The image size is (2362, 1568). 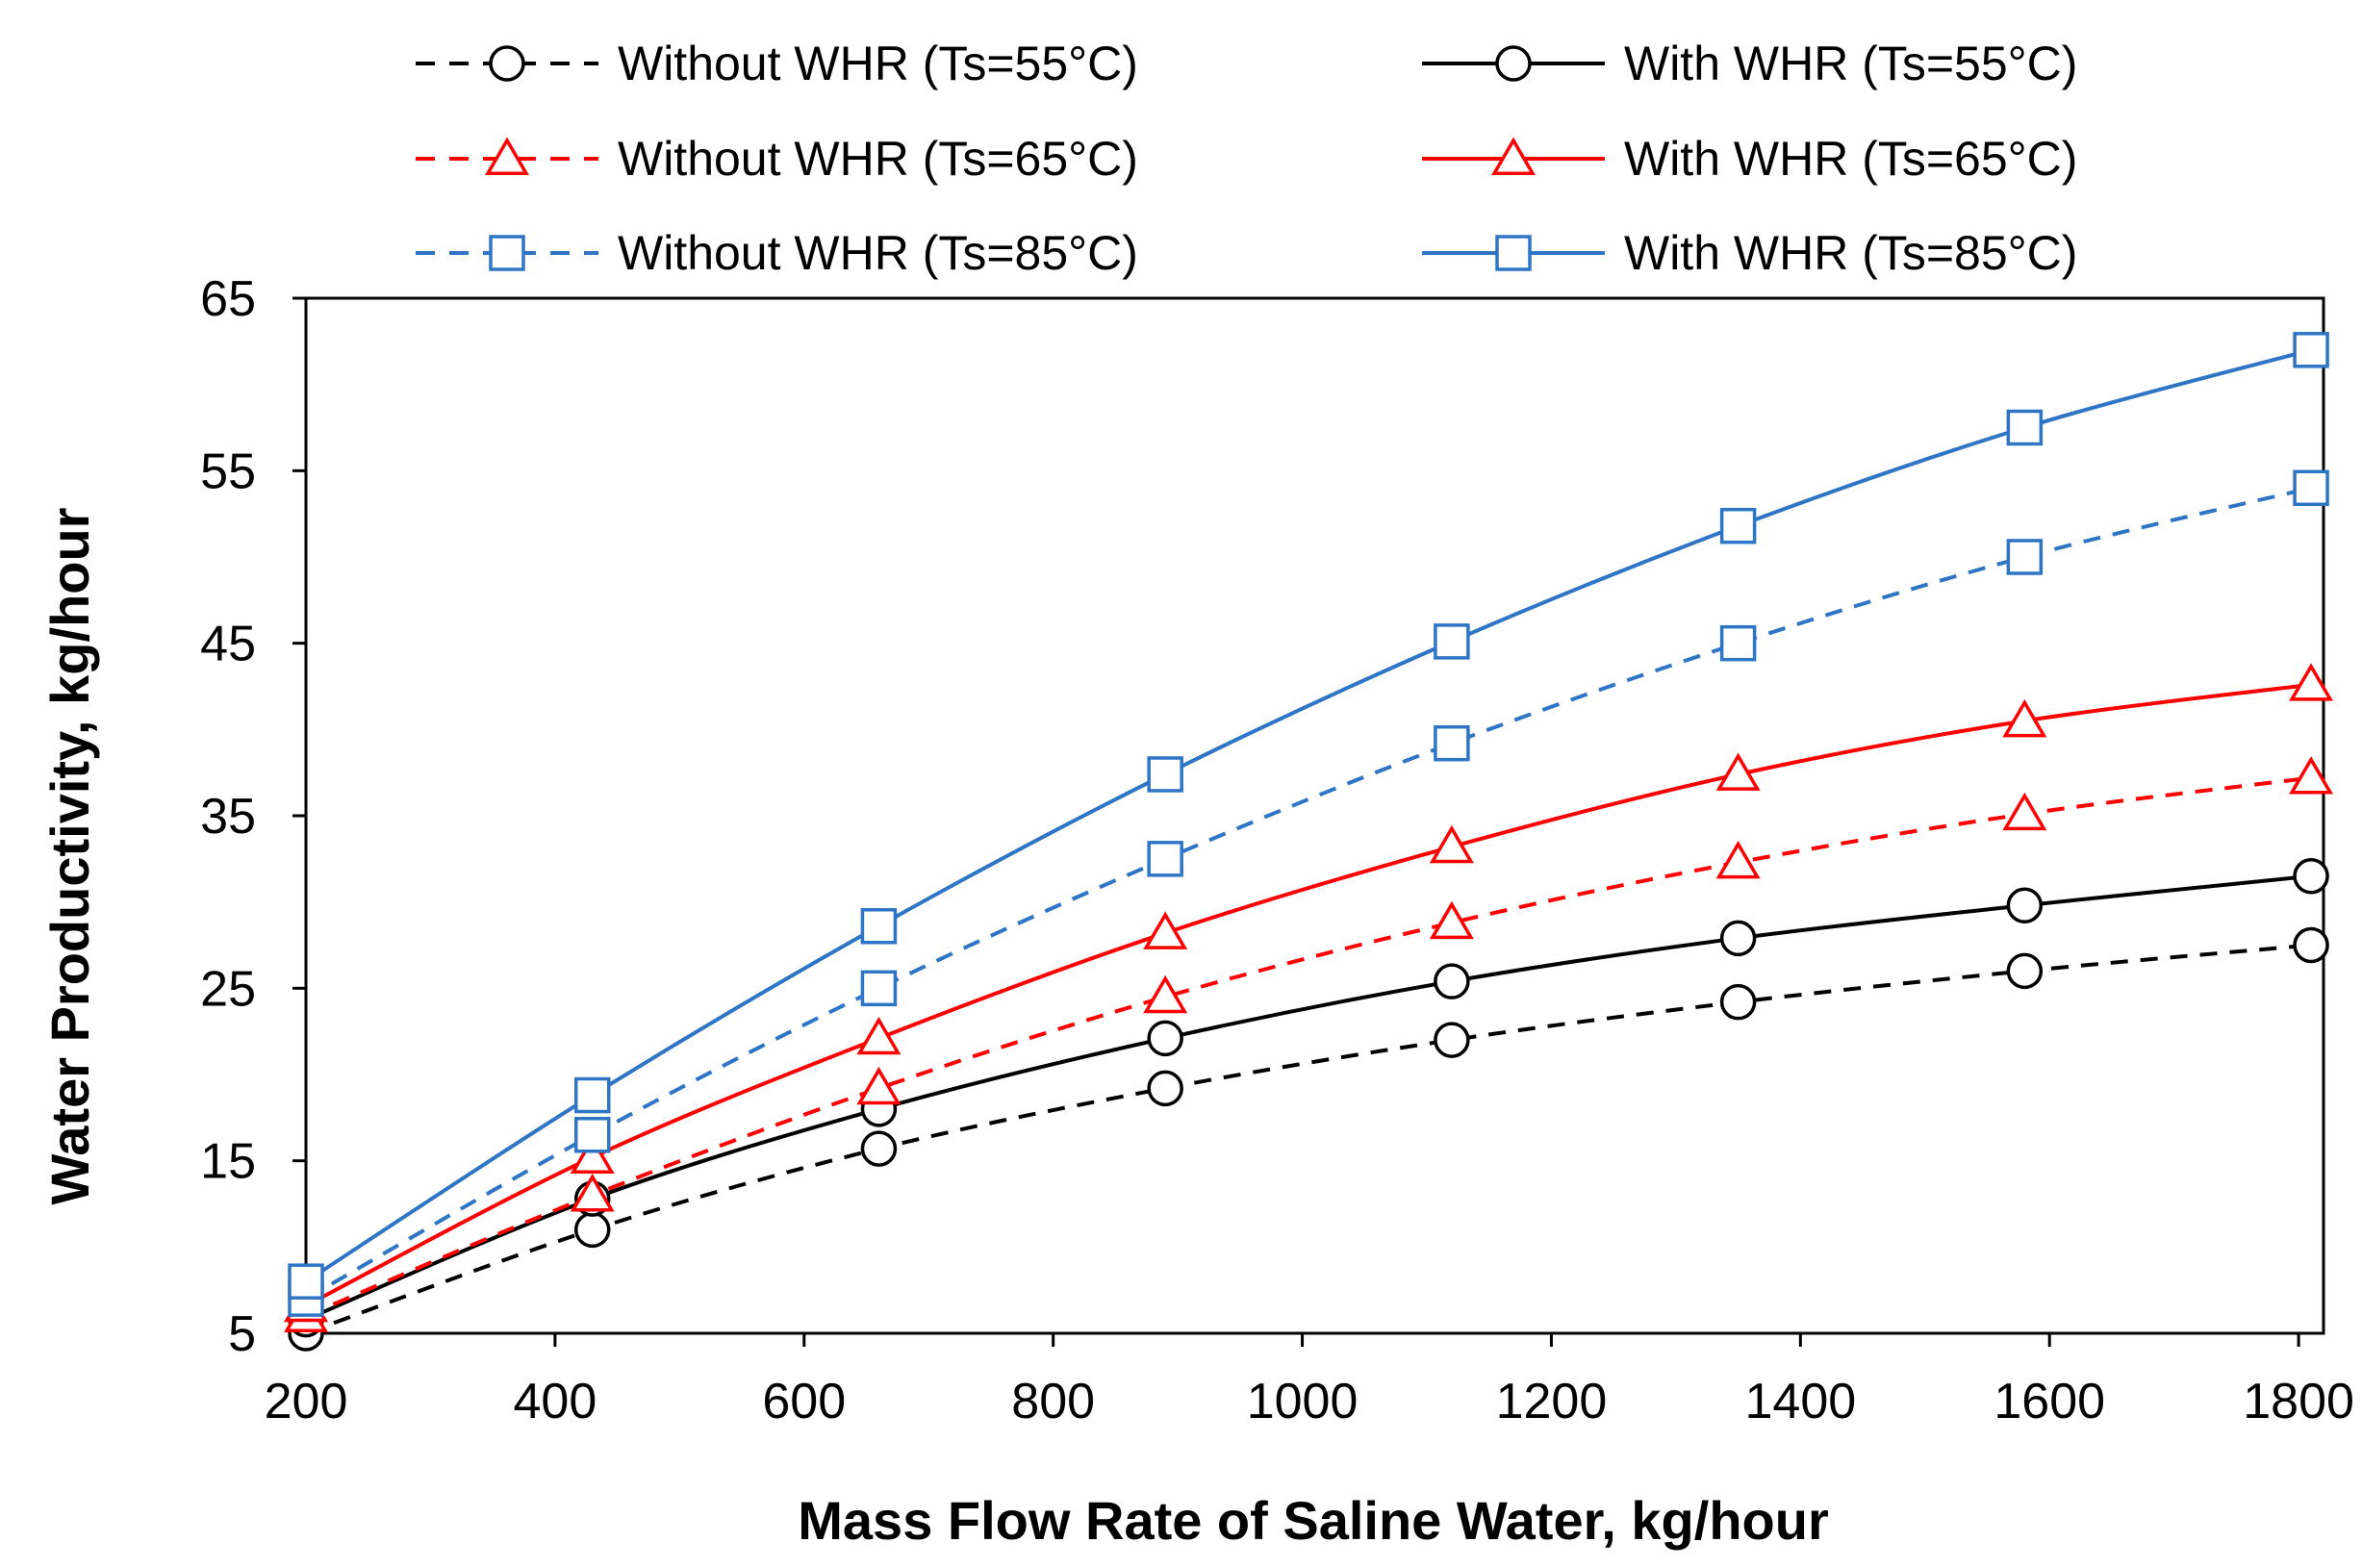 What do you see at coordinates (2298, 1401) in the screenshot?
I see `x-tick-label: 1800` at bounding box center [2298, 1401].